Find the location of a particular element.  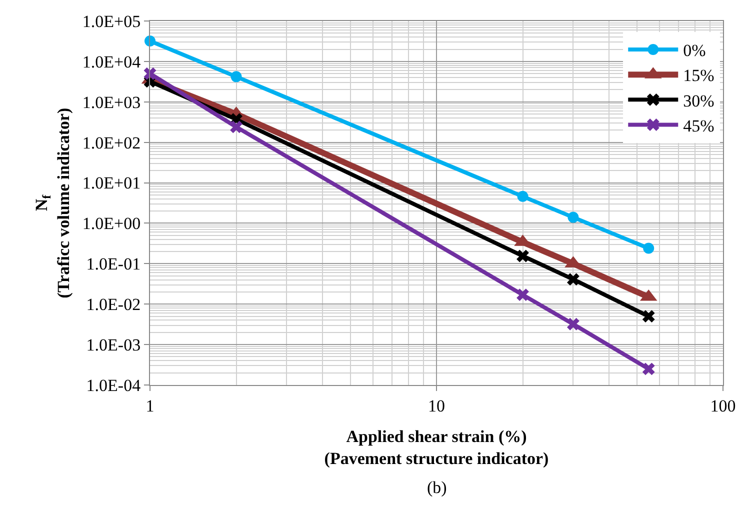

y-tick-label: 1.0E+05 is located at coordinates (111, 21).